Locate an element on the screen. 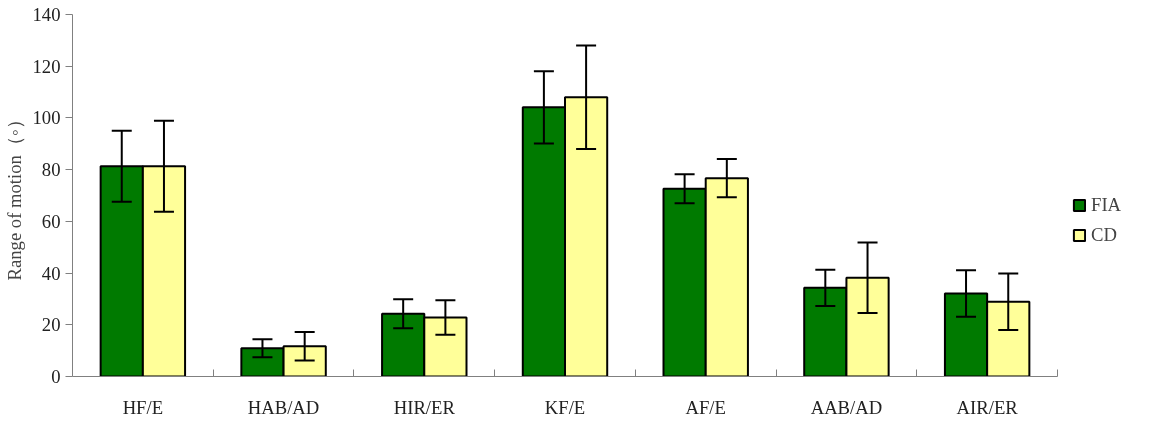 This screenshot has height=430, width=1160. y-tick-label: 100 is located at coordinates (46, 118).